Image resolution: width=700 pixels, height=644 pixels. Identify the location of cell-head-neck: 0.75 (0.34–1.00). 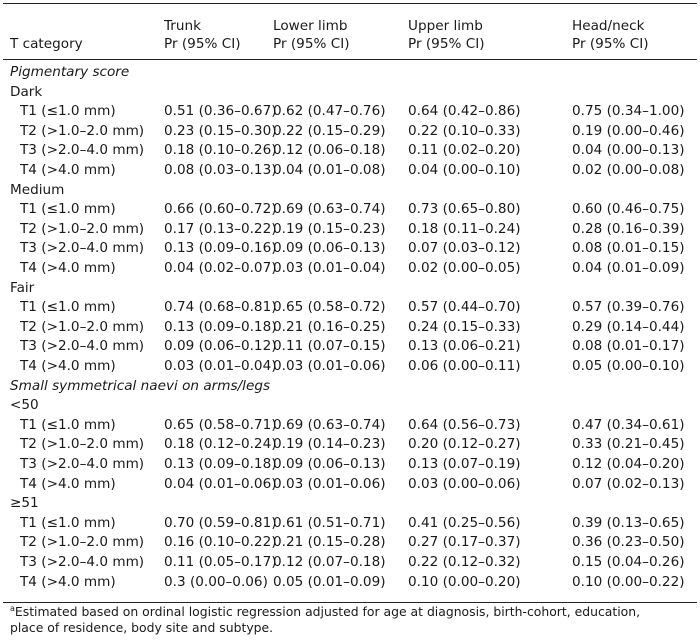
(628, 111).